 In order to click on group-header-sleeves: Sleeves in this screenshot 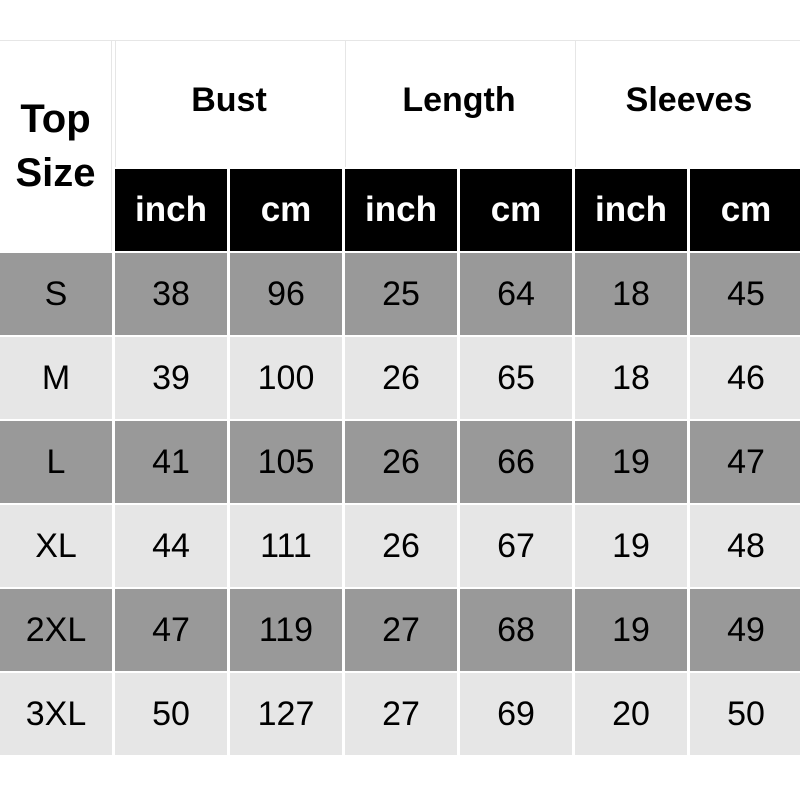, I will do `click(687, 104)`.